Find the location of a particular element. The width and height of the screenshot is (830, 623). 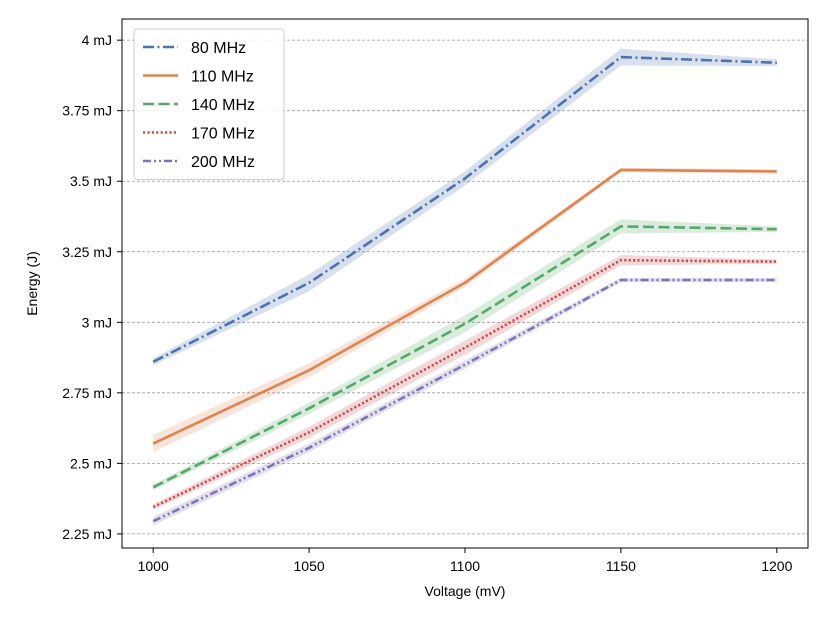

y-tick-label: 2.5 mJ is located at coordinates (91, 463).